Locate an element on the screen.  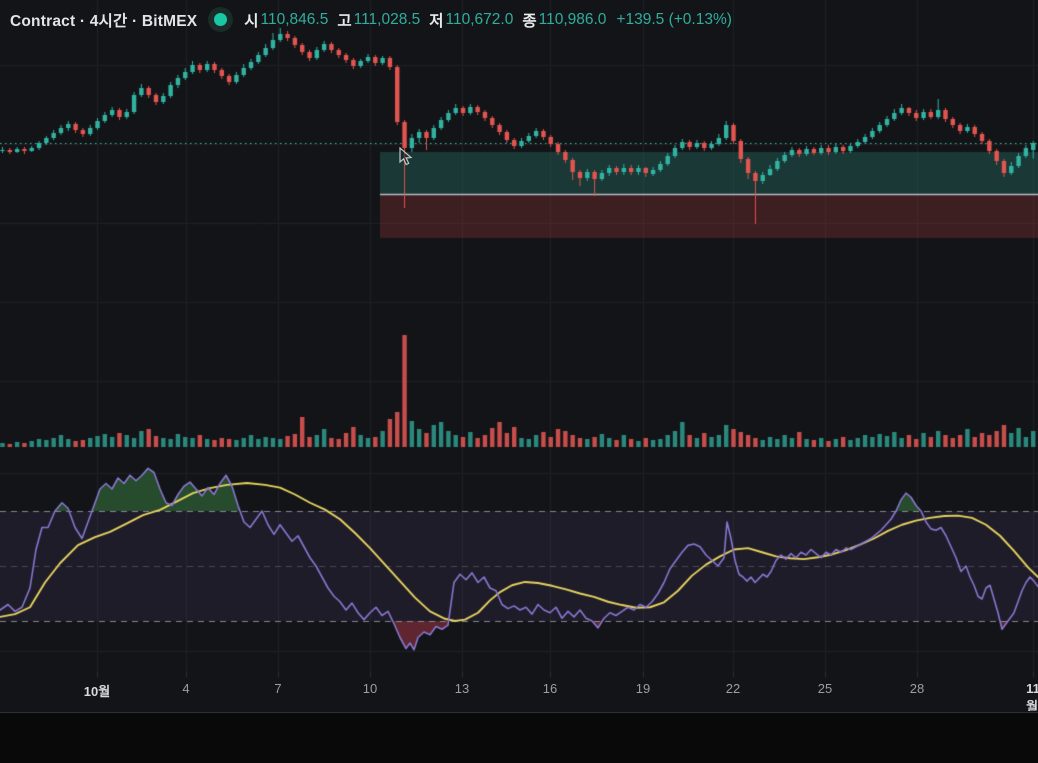
low-readout: 저 110,672.0 is located at coordinates (471, 20).